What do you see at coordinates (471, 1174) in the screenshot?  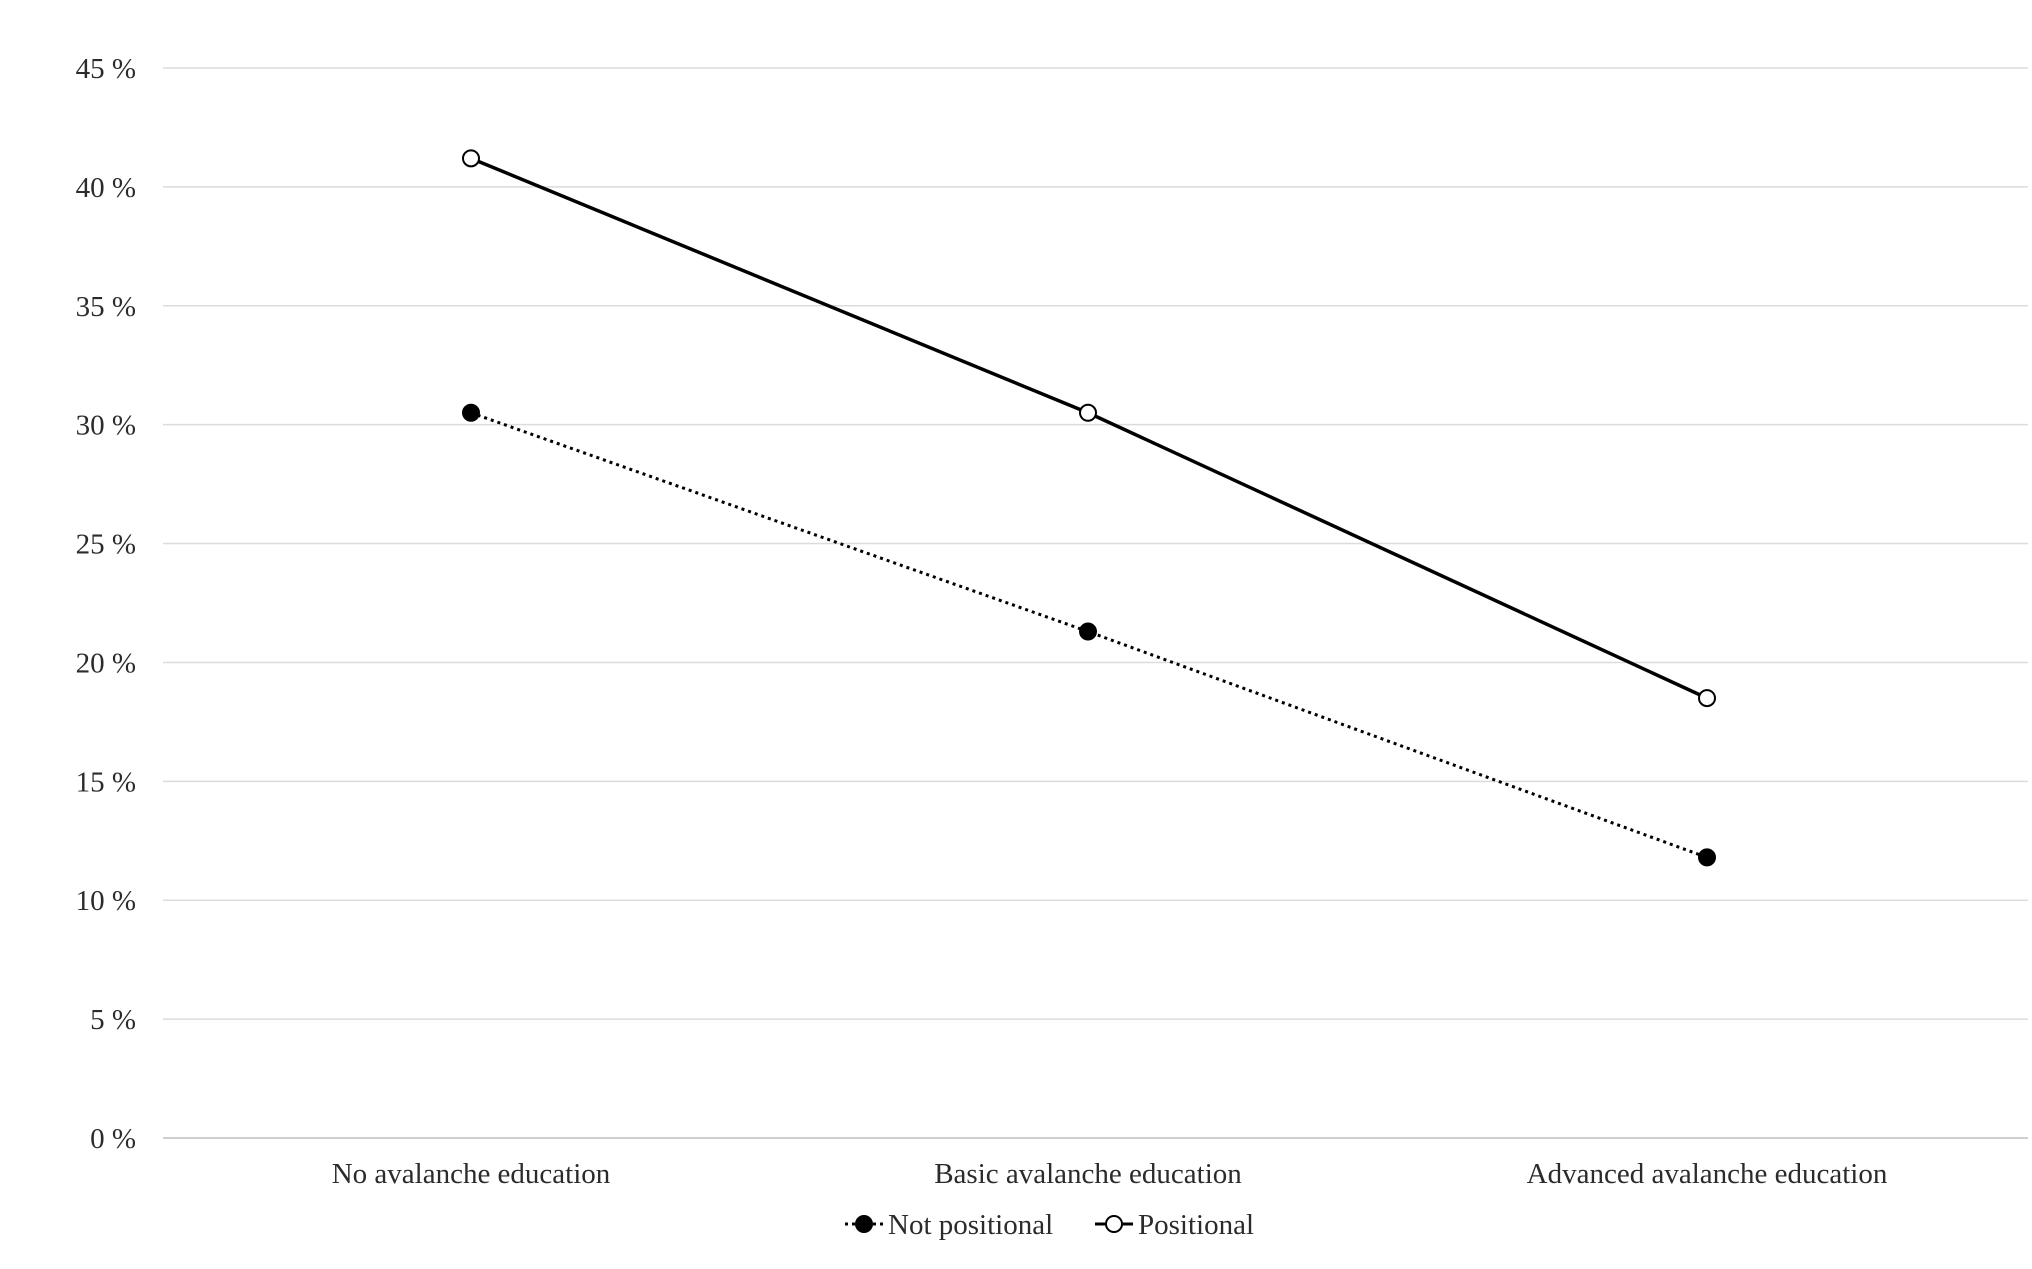 I see `x-category-label: No avalanche education` at bounding box center [471, 1174].